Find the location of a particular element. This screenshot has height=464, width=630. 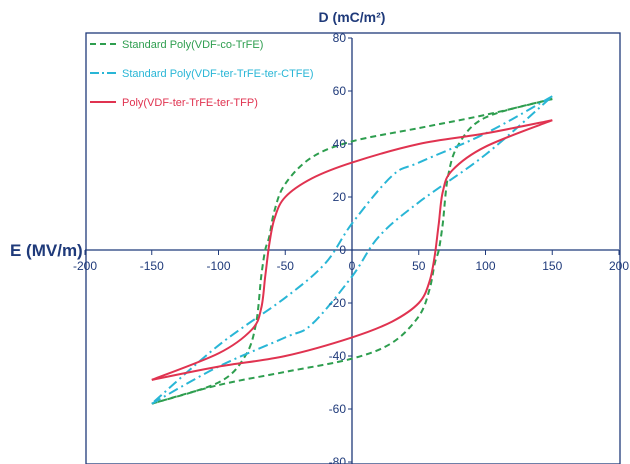

legend-label-2: Standard Poly(VDF-ter-TrFE-ter-CTFE) is located at coordinates (218, 74).